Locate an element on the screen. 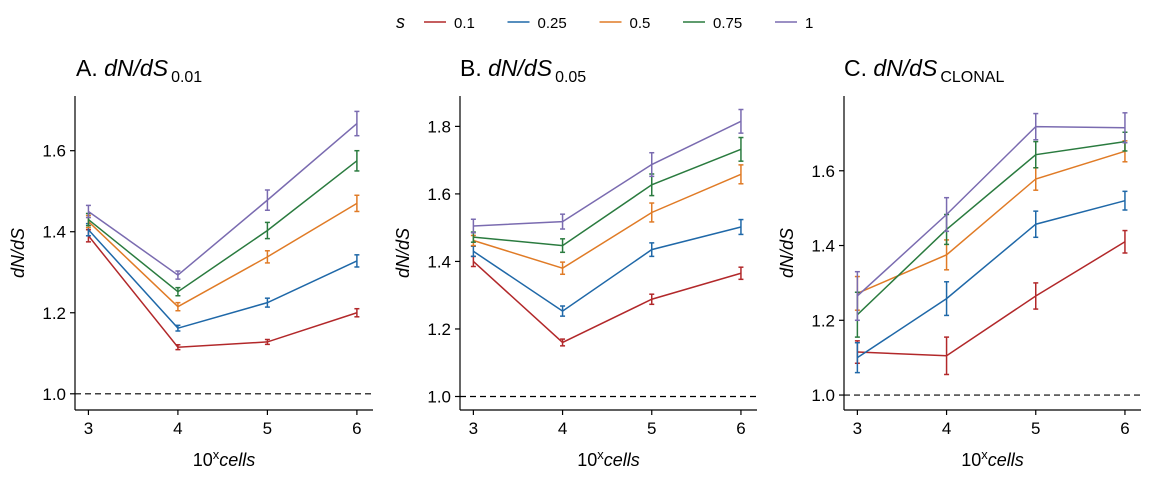 Image resolution: width=1152 pixels, height=480 pixels. legend-item-2: 0.5 is located at coordinates (625, 23).